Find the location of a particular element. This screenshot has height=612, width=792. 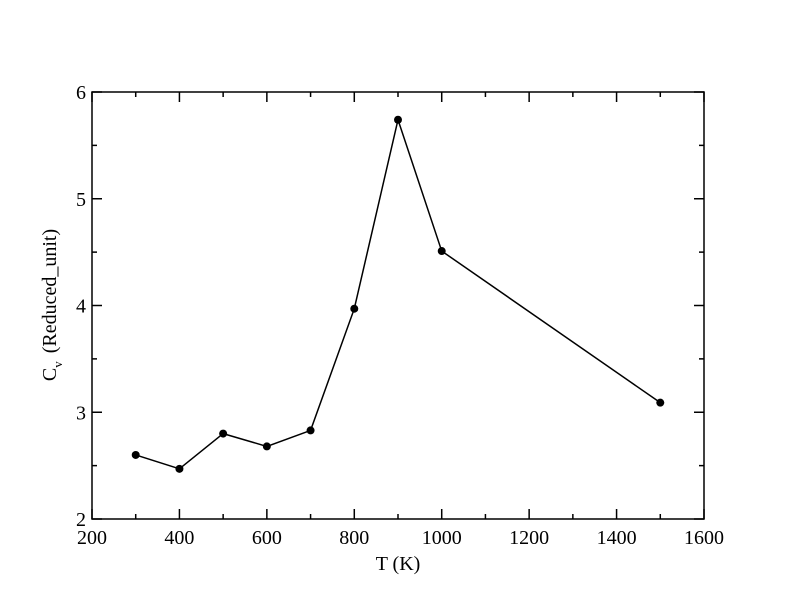

y-tick-label: 2 is located at coordinates (81, 520).